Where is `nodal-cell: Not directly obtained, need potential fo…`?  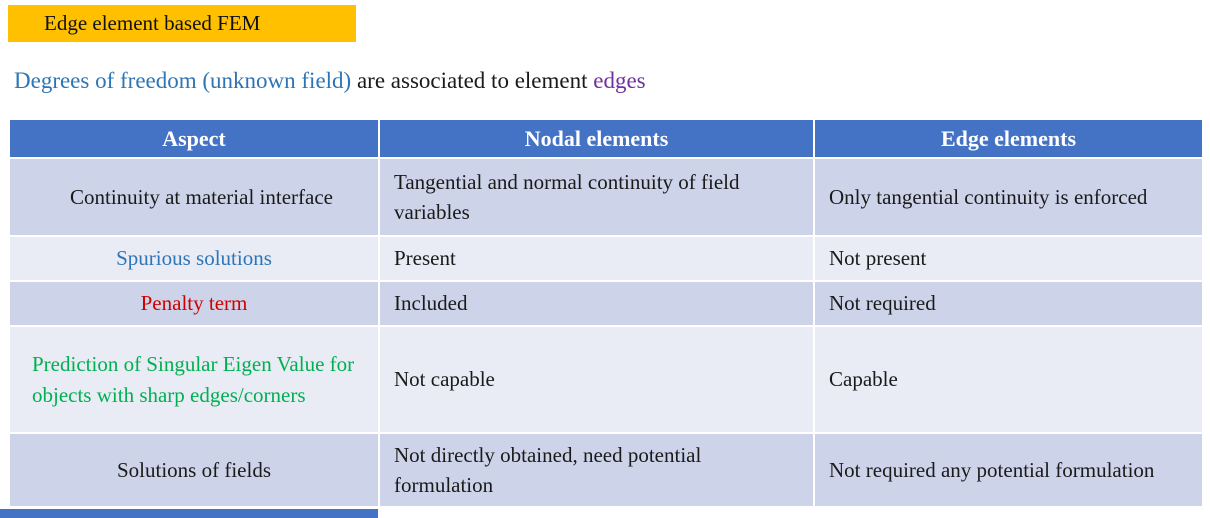
nodal-cell: Not directly obtained, need potential fo… is located at coordinates (596, 470).